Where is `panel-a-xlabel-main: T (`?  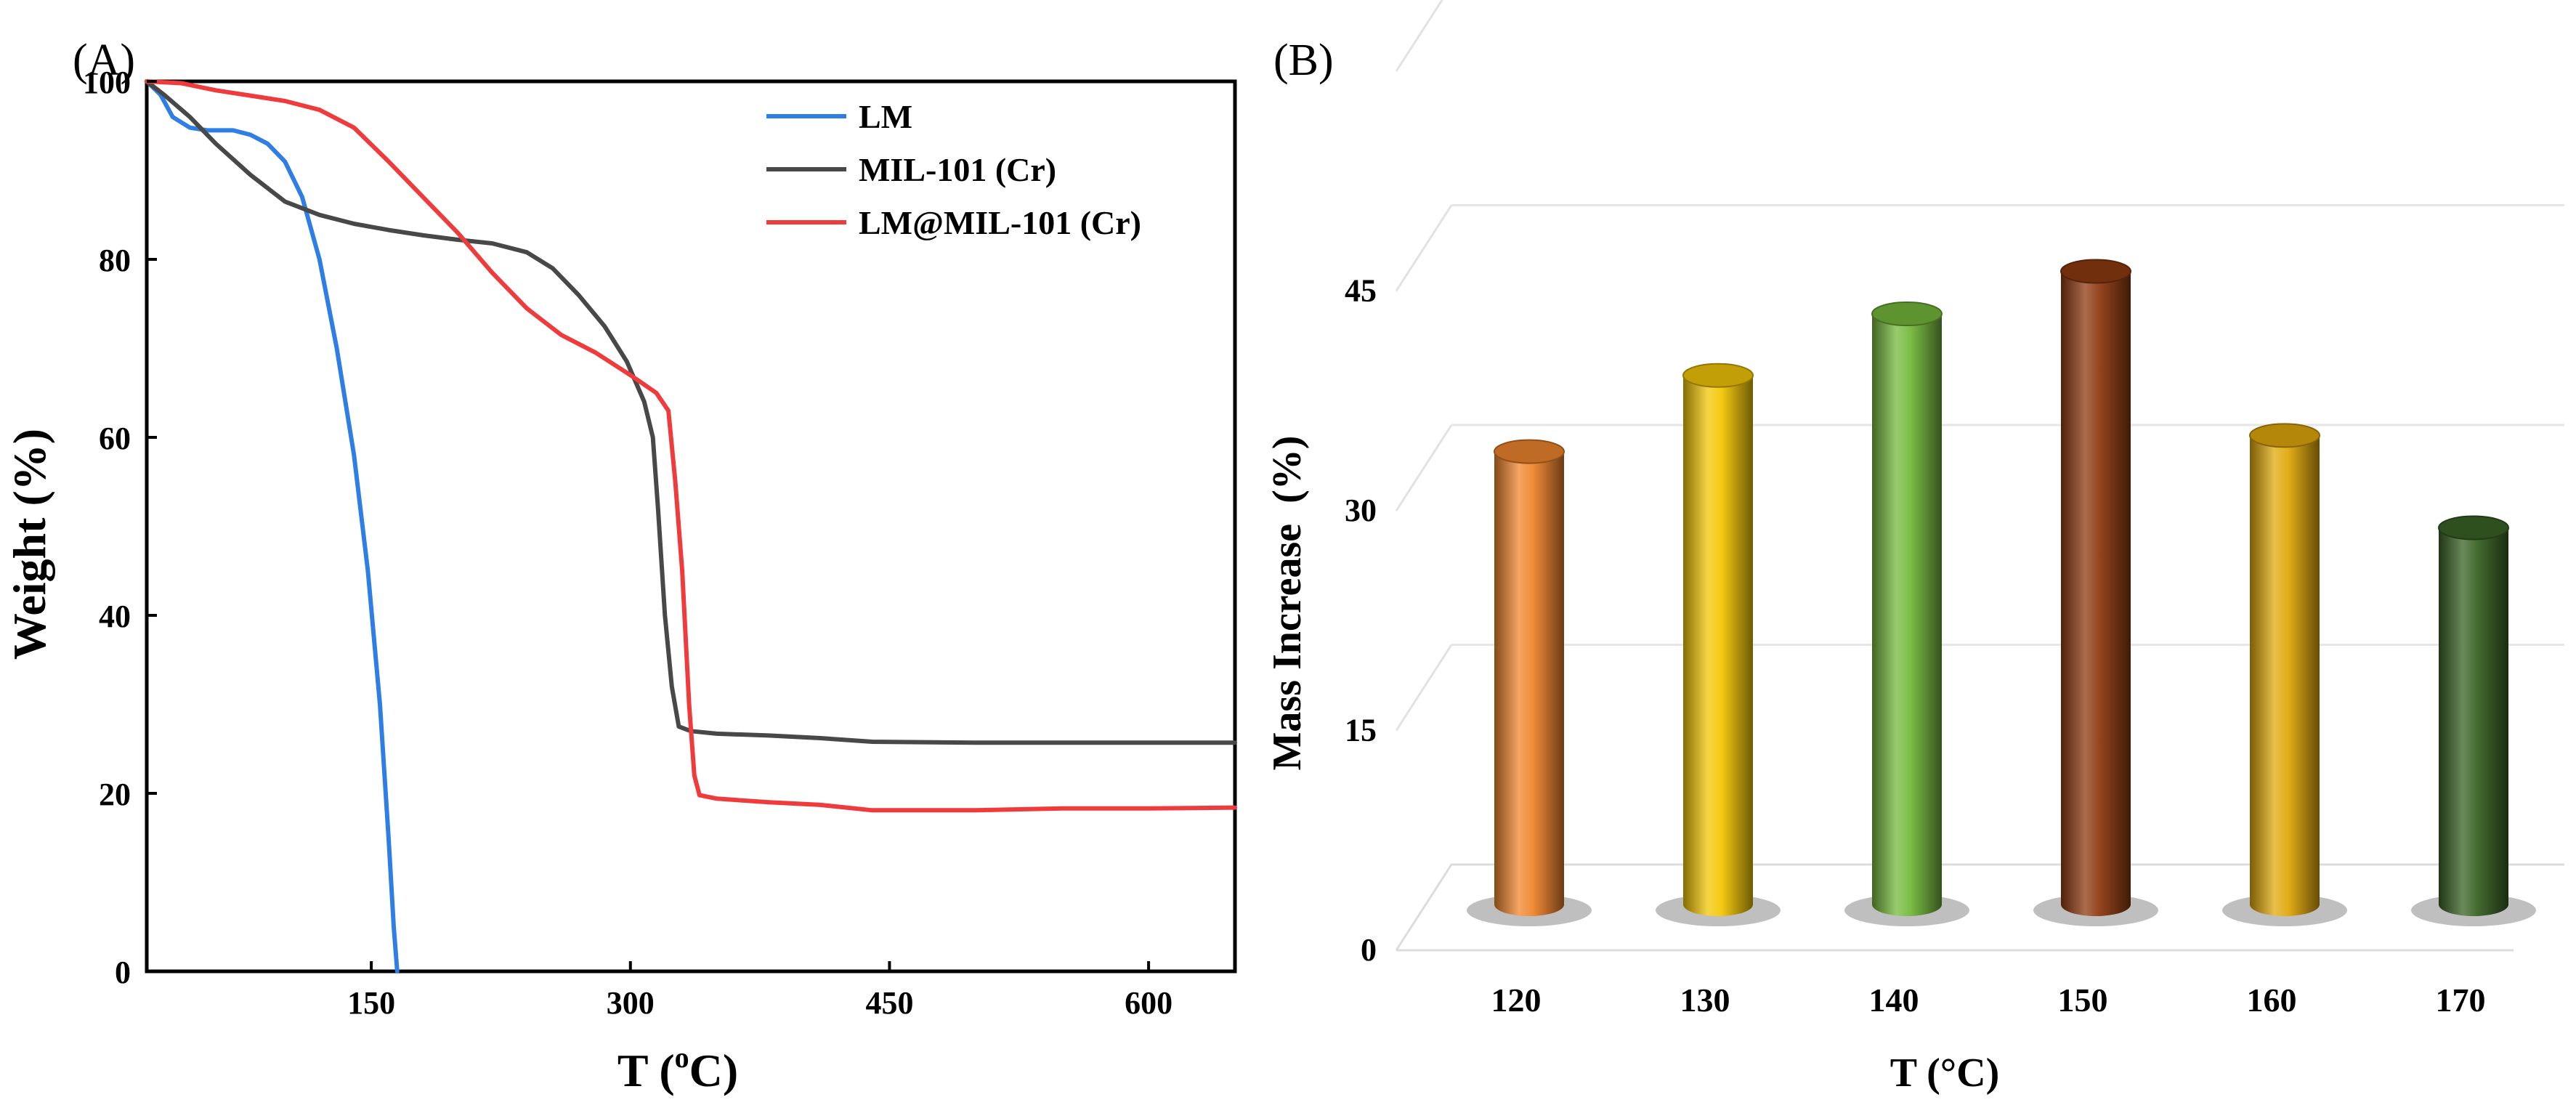 panel-a-xlabel-main: T ( is located at coordinates (646, 1070).